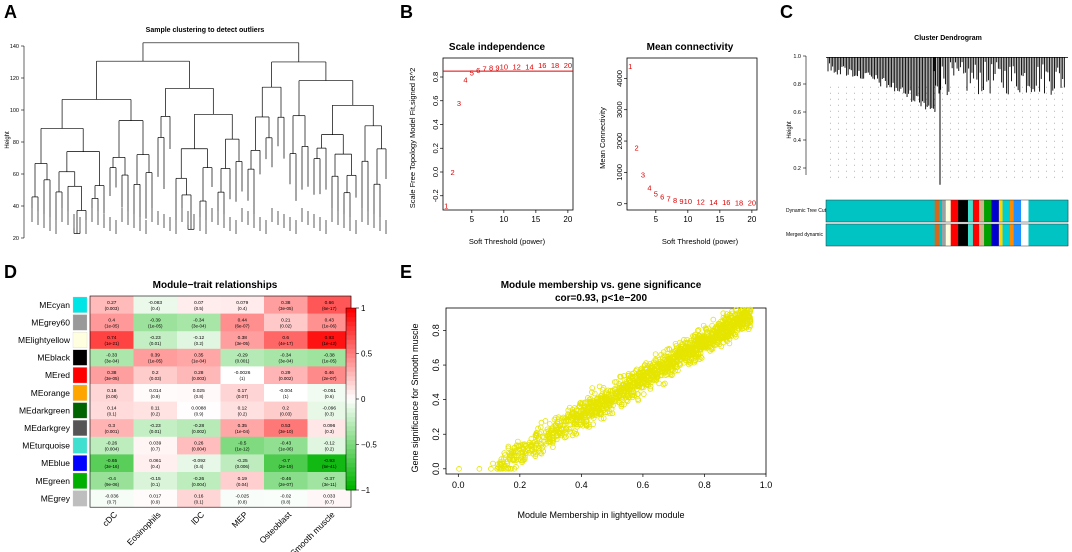 This screenshot has width=1072, height=552. What do you see at coordinates (675, 200) in the screenshot?
I see `panel-b-point-label: 8` at bounding box center [675, 200].